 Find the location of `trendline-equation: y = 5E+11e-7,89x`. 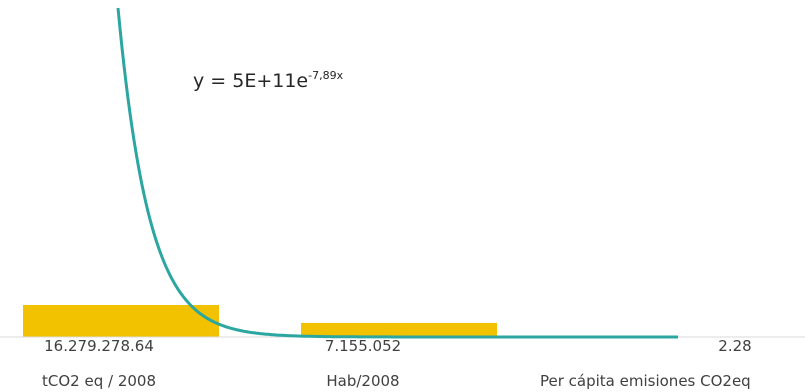

trendline-equation: y = 5E+11e-7,89x is located at coordinates (268, 80).